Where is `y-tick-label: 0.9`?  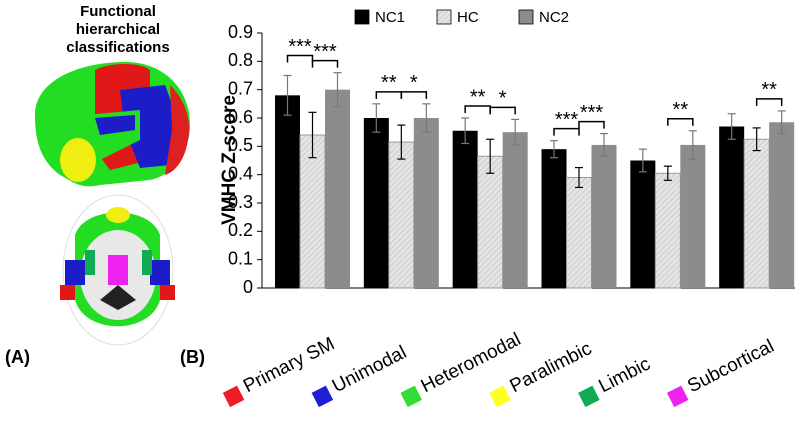
y-tick-label: 0.9 is located at coordinates (240, 32).